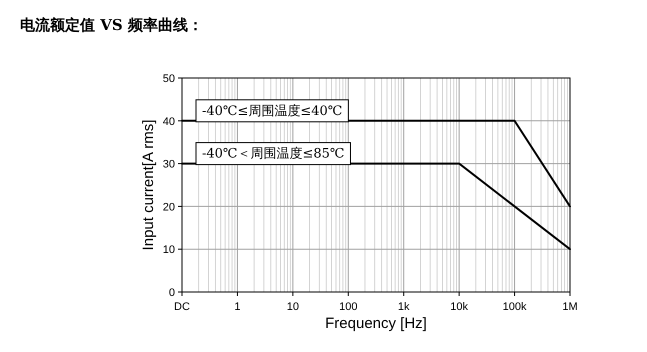  What do you see at coordinates (148, 185) in the screenshot?
I see `y-axis-title: Input current[A rms]` at bounding box center [148, 185].